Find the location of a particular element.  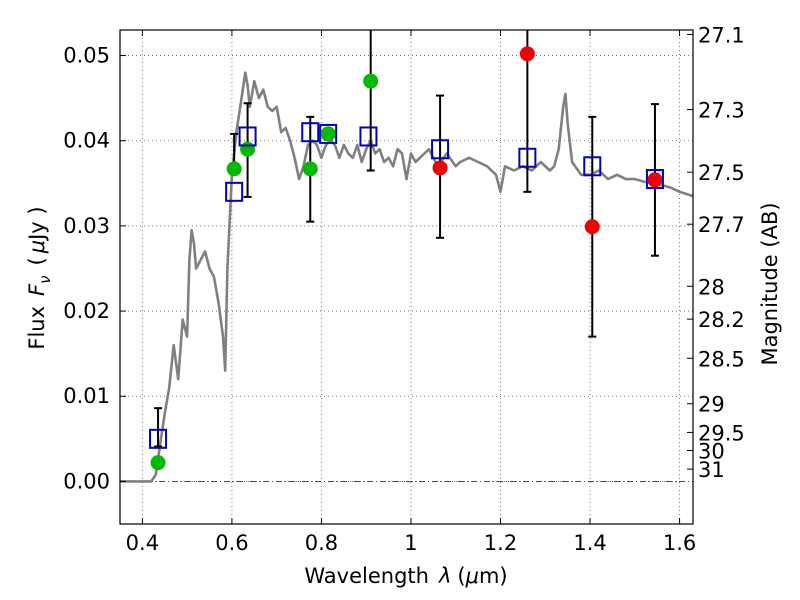

y-tick-label: 0.05 is located at coordinates (86, 56).